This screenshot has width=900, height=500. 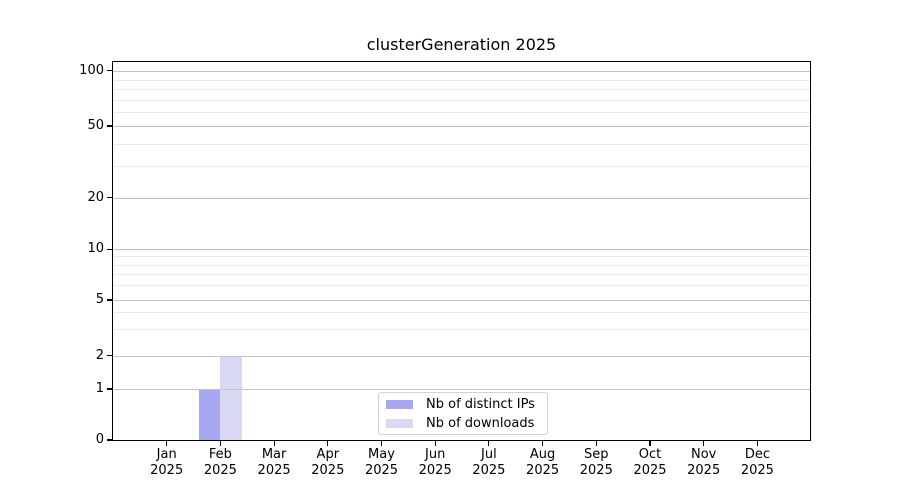 What do you see at coordinates (757, 462) in the screenshot?
I see `x-tick-label: Dec 2025` at bounding box center [757, 462].